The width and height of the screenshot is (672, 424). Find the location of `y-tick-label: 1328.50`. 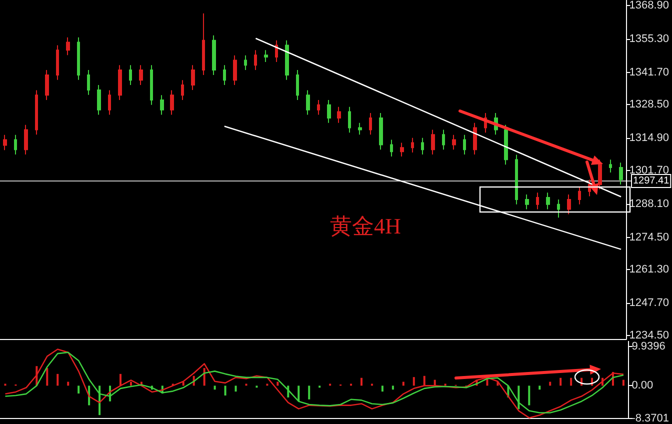

y-tick-label: 1328.50 is located at coordinates (649, 104).